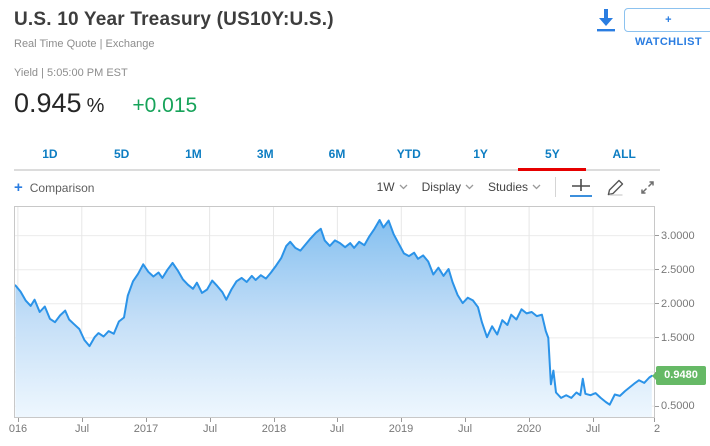  What do you see at coordinates (529, 429) in the screenshot?
I see `x-axis-label: 2020` at bounding box center [529, 429].